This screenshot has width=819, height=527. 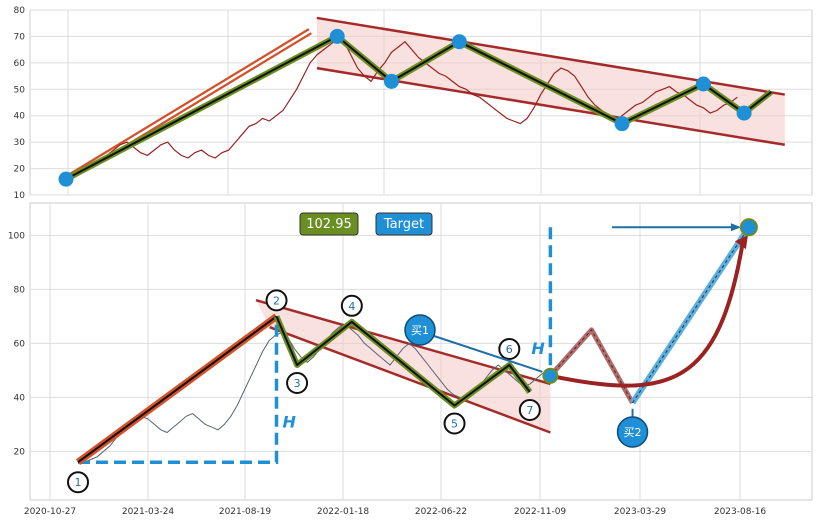 What do you see at coordinates (20, 90) in the screenshot?
I see `y-tick-label: 50` at bounding box center [20, 90].